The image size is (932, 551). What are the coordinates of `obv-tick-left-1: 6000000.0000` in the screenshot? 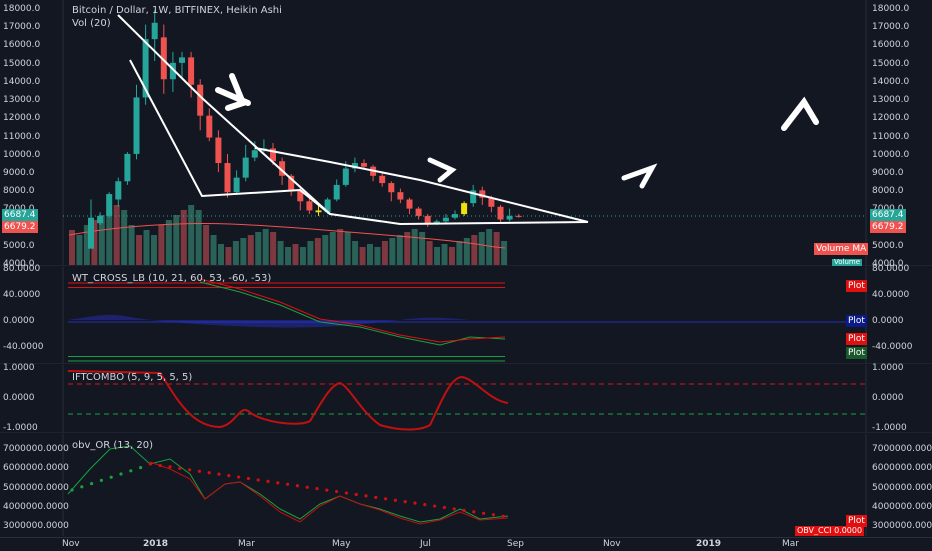 It's located at (36, 468).